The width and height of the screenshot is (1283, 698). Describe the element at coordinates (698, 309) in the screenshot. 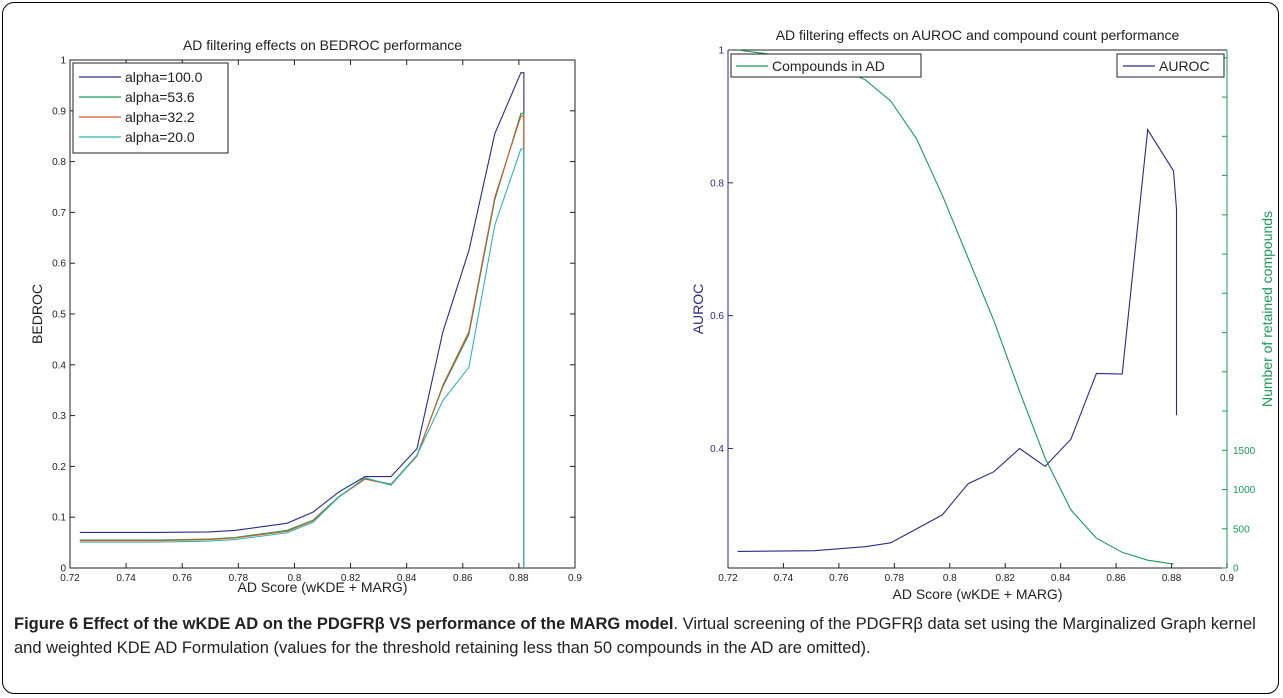

I see `y-axis-label: AUROC` at that location.